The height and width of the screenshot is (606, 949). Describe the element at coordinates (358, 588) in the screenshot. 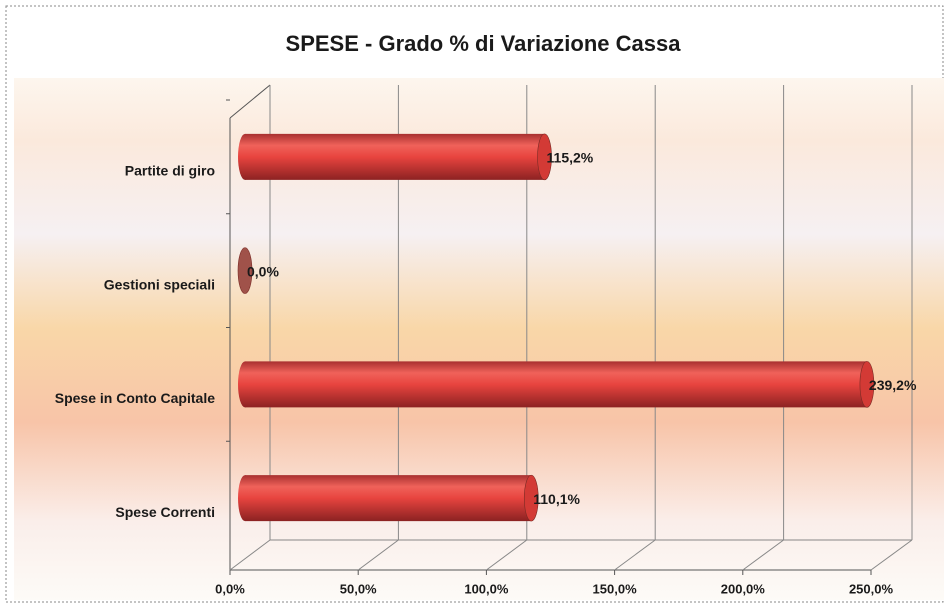

I see `x-tick-label: 50,0%` at that location.